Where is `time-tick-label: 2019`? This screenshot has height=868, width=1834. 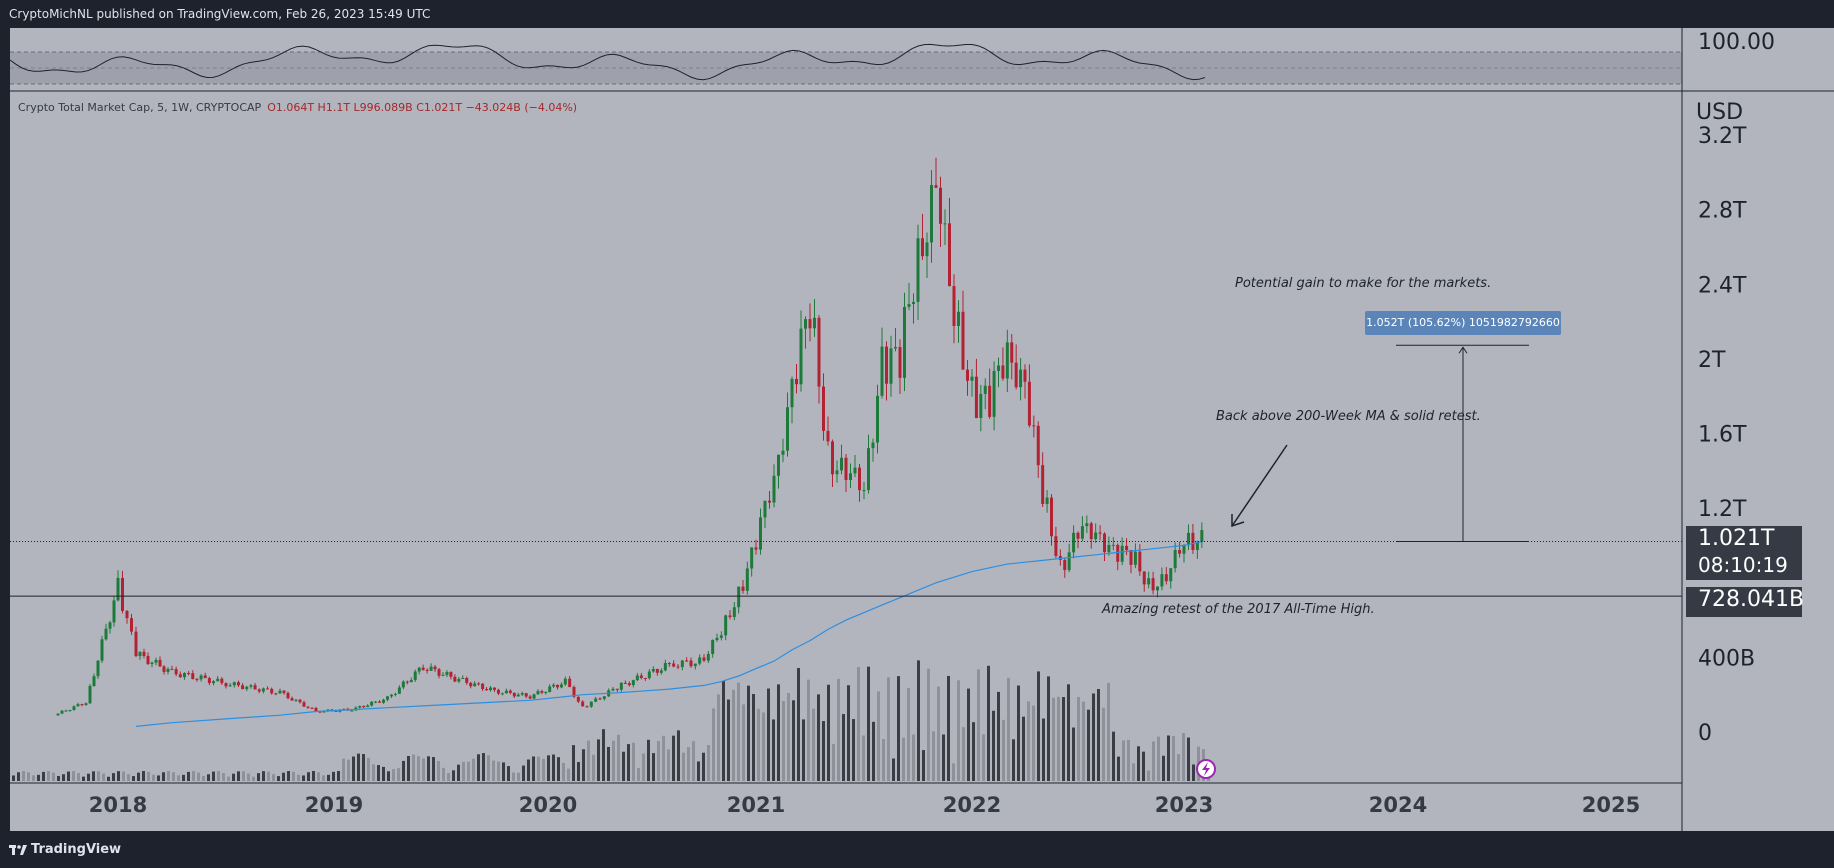
time-tick-label: 2019 is located at coordinates (334, 805).